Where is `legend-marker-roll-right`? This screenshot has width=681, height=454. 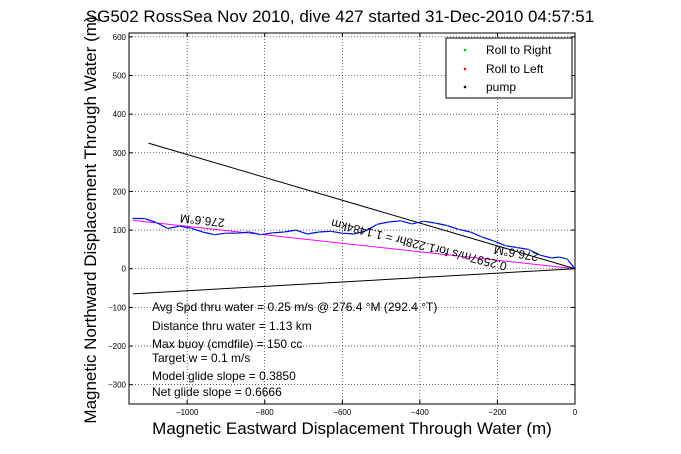
legend-marker-roll-right is located at coordinates (465, 50).